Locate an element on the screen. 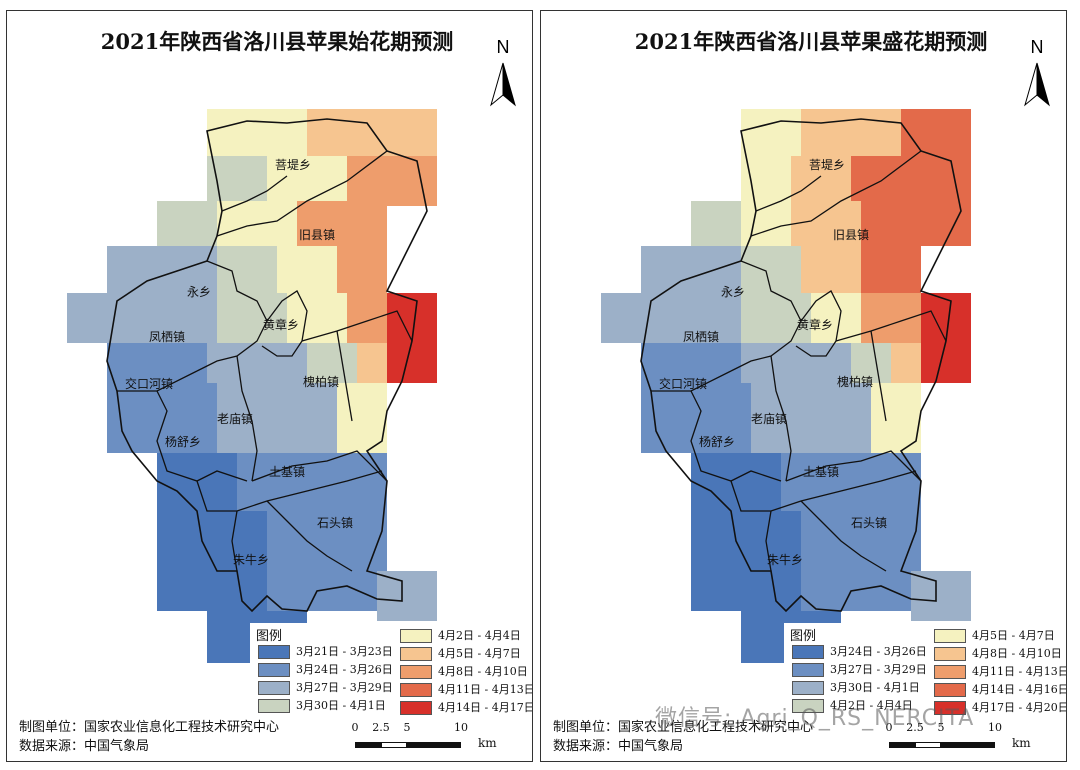 The width and height of the screenshot is (1080, 770). credits-source: 数据来源：中国气象局 is located at coordinates (84, 746).